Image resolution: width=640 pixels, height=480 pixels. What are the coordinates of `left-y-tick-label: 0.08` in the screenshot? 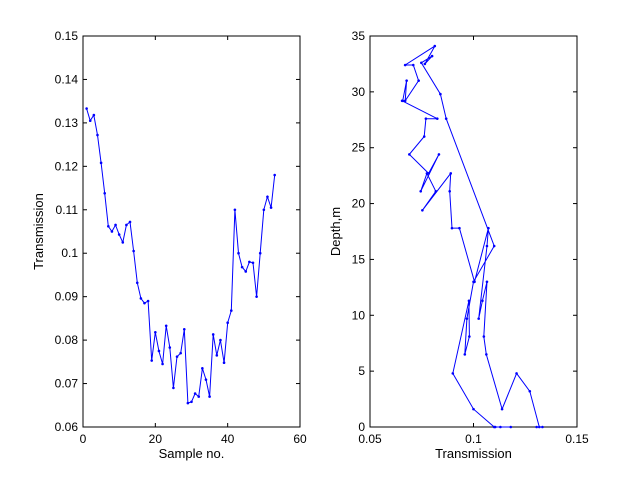 It's located at (67, 340).